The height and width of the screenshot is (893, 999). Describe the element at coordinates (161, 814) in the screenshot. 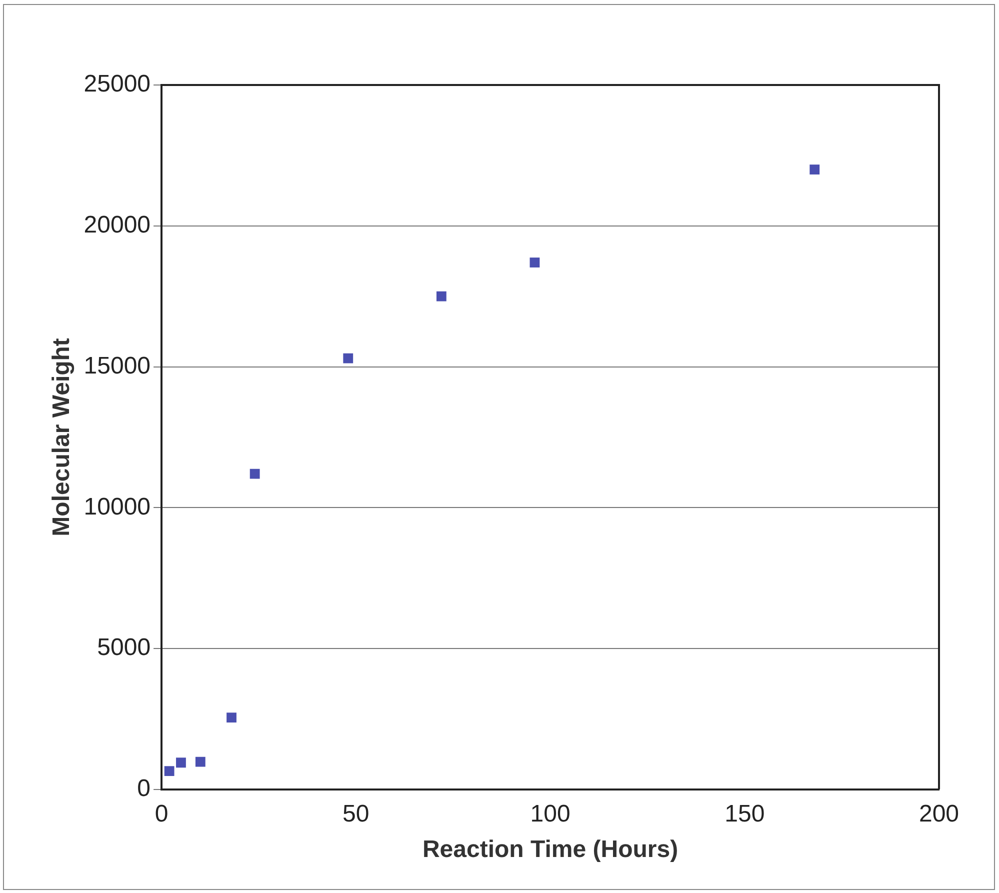

I see `x-tick-label: 0` at that location.